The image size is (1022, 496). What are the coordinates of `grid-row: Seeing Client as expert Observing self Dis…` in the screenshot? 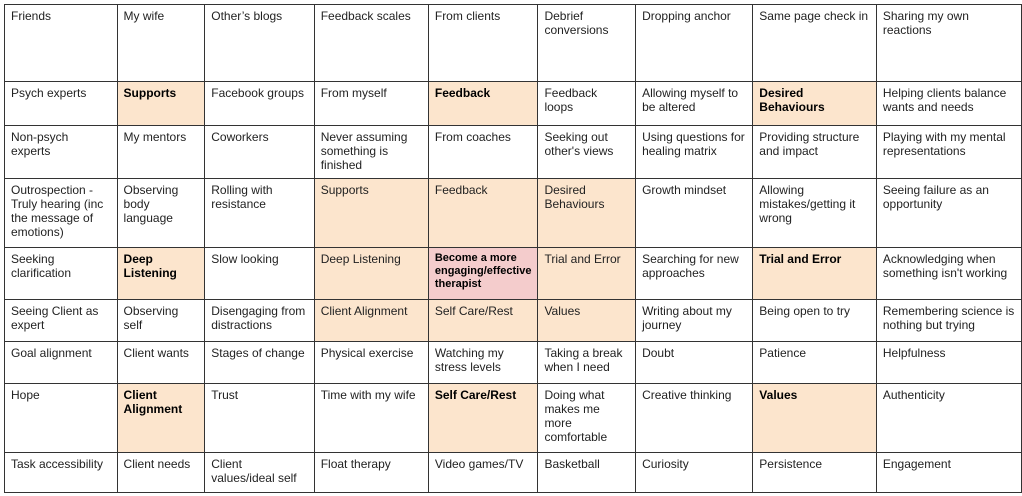 It's located at (513, 320).